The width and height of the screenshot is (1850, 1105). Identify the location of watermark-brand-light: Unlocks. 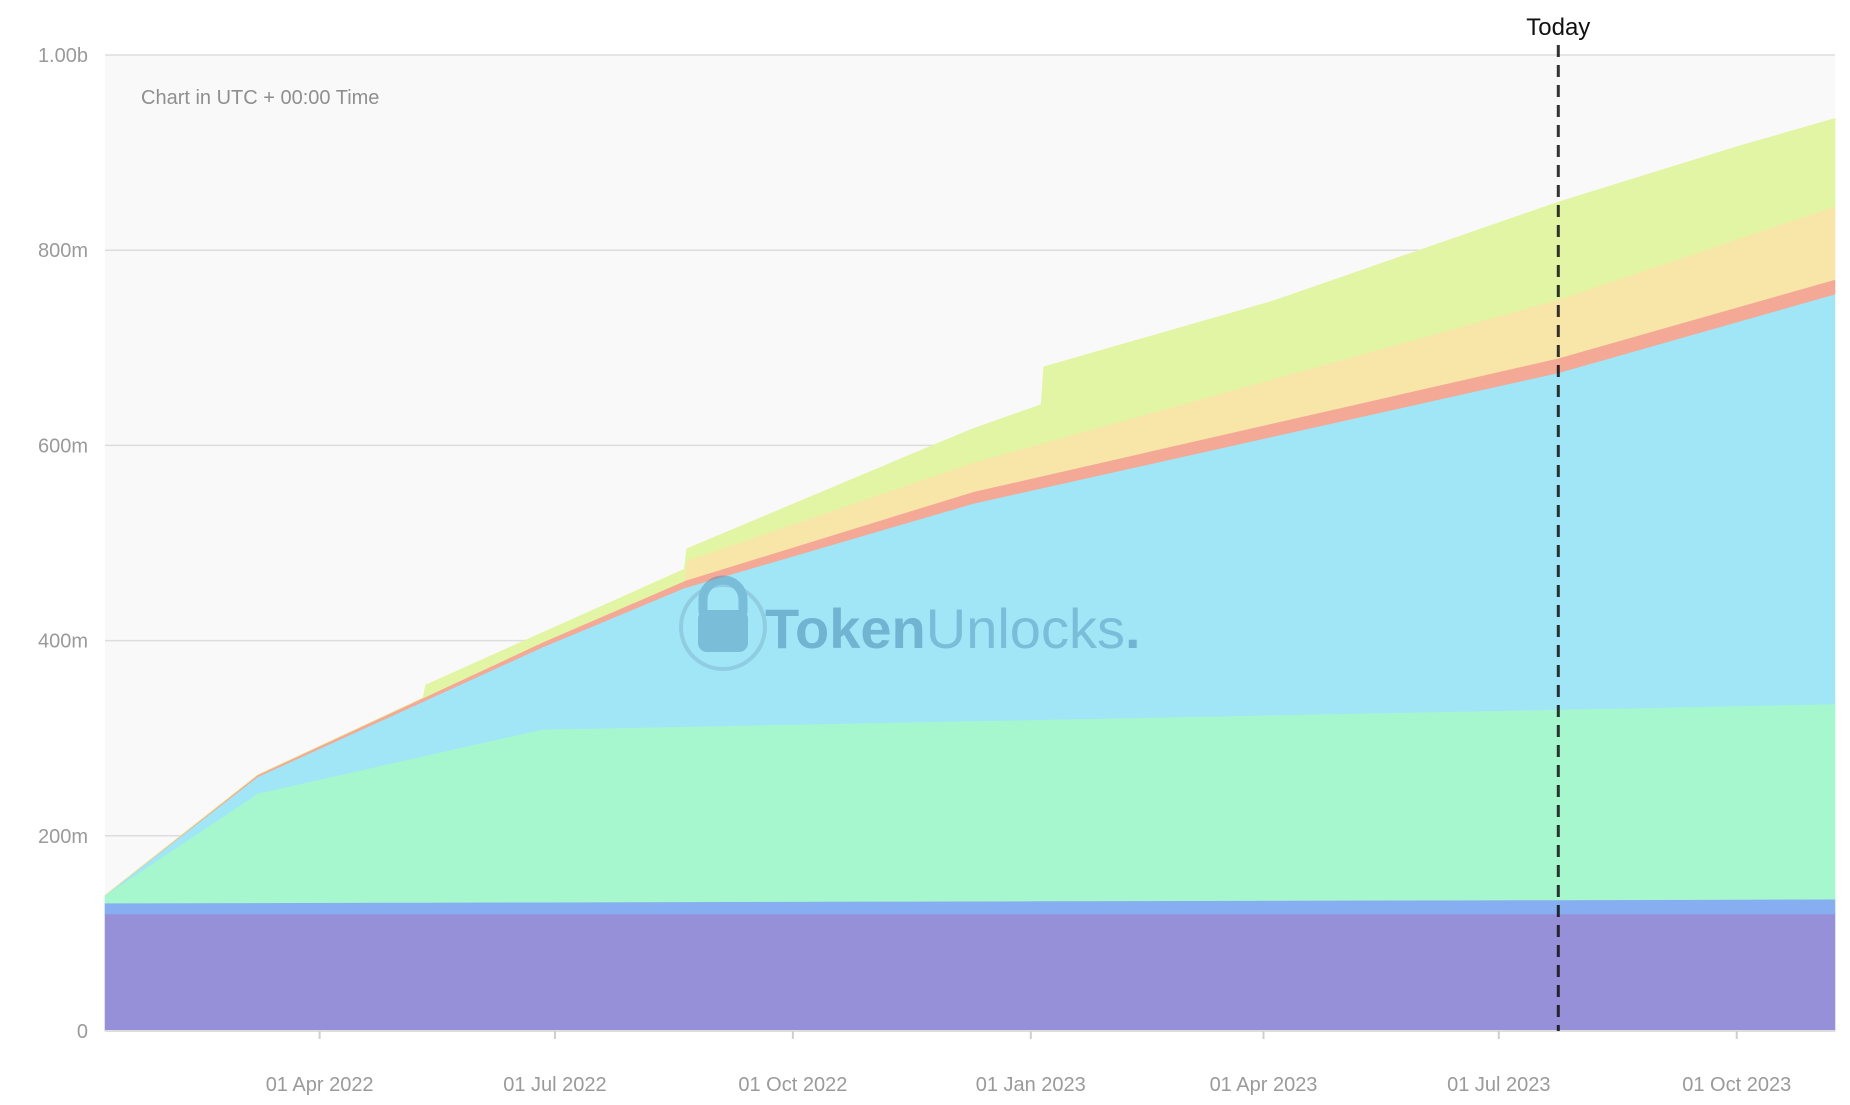
(1025, 628).